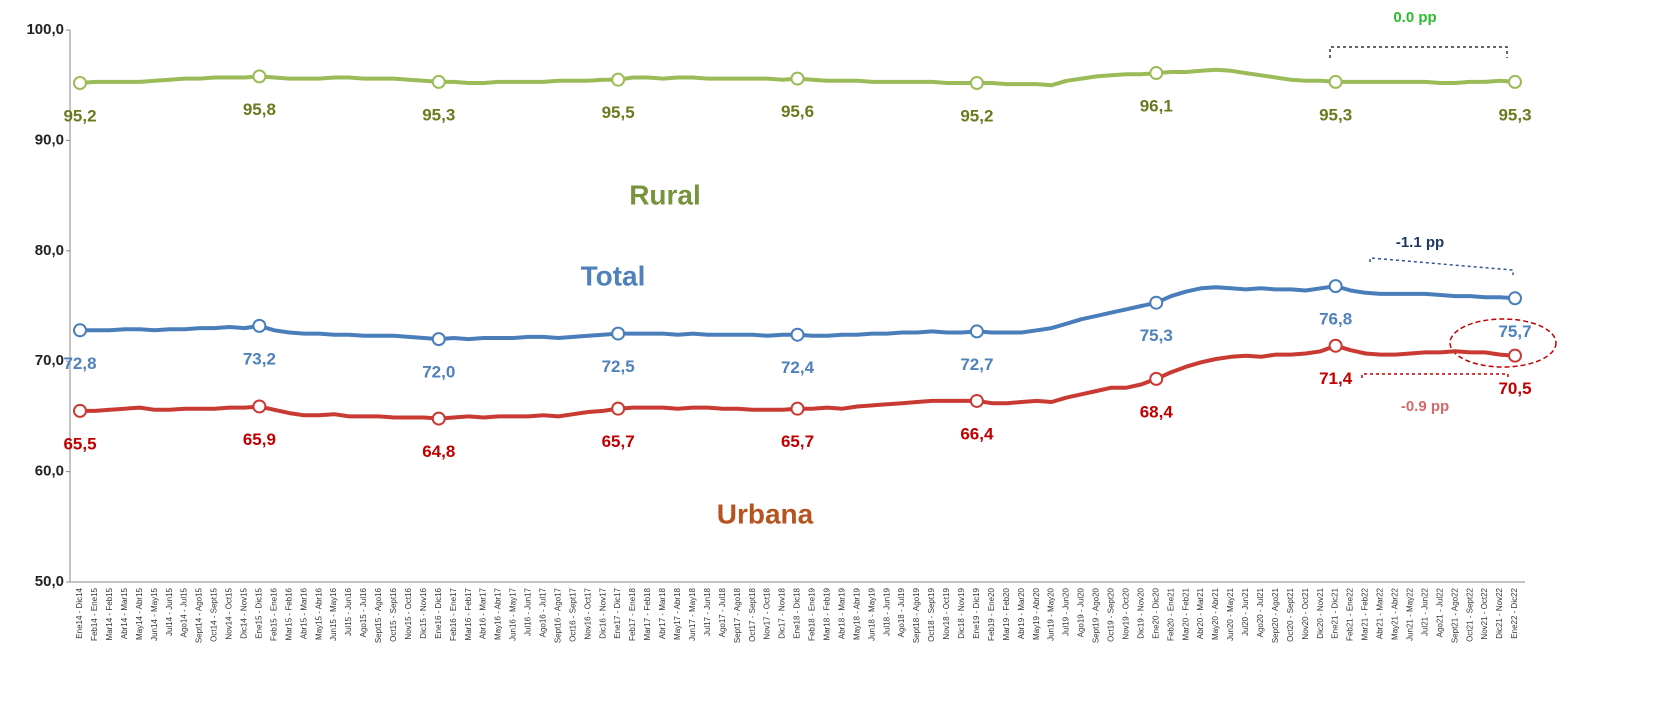 This screenshot has height=710, width=1659. I want to click on x-tick-label: Dic19 - Nov20, so click(1140, 612).